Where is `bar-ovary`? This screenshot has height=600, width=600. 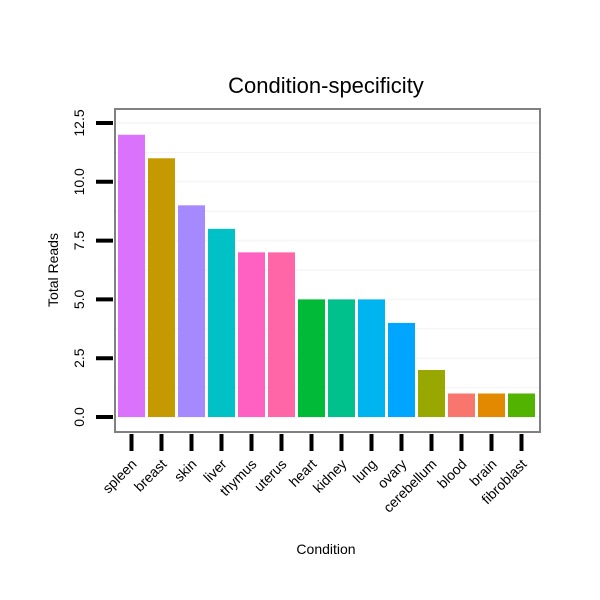
bar-ovary is located at coordinates (401, 369).